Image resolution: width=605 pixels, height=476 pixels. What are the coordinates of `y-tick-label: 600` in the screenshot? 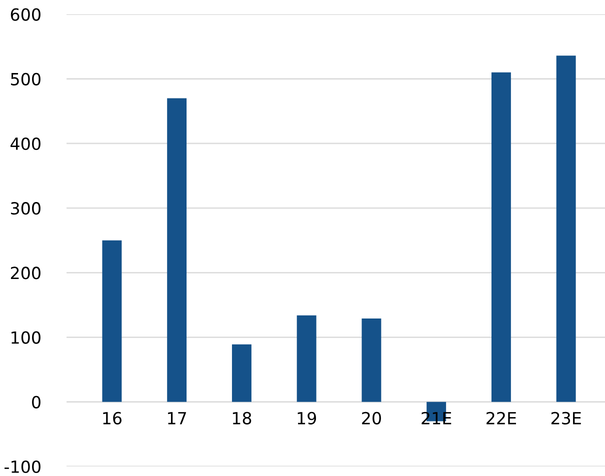 It's located at (25, 14).